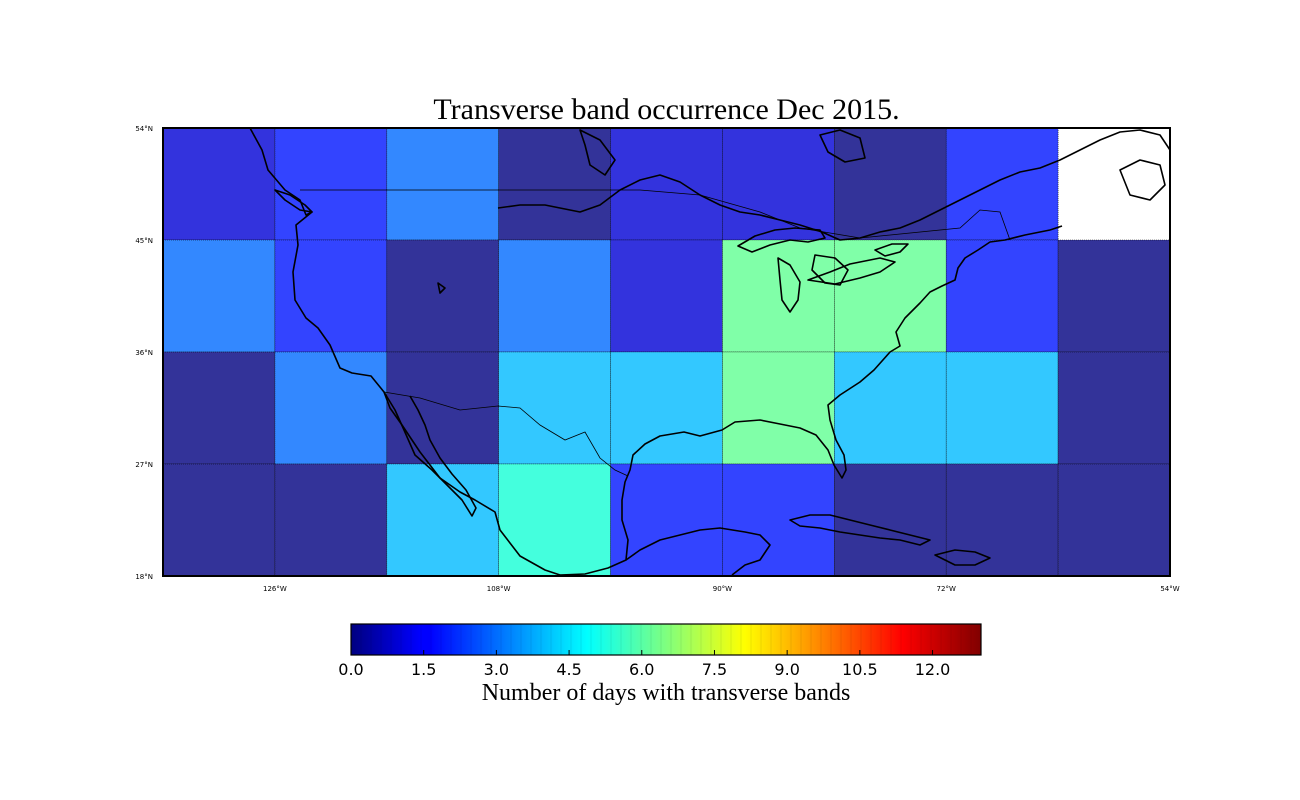 The height and width of the screenshot is (800, 1300). What do you see at coordinates (698, 551) in the screenshot?
I see `coastline-yucatan` at bounding box center [698, 551].